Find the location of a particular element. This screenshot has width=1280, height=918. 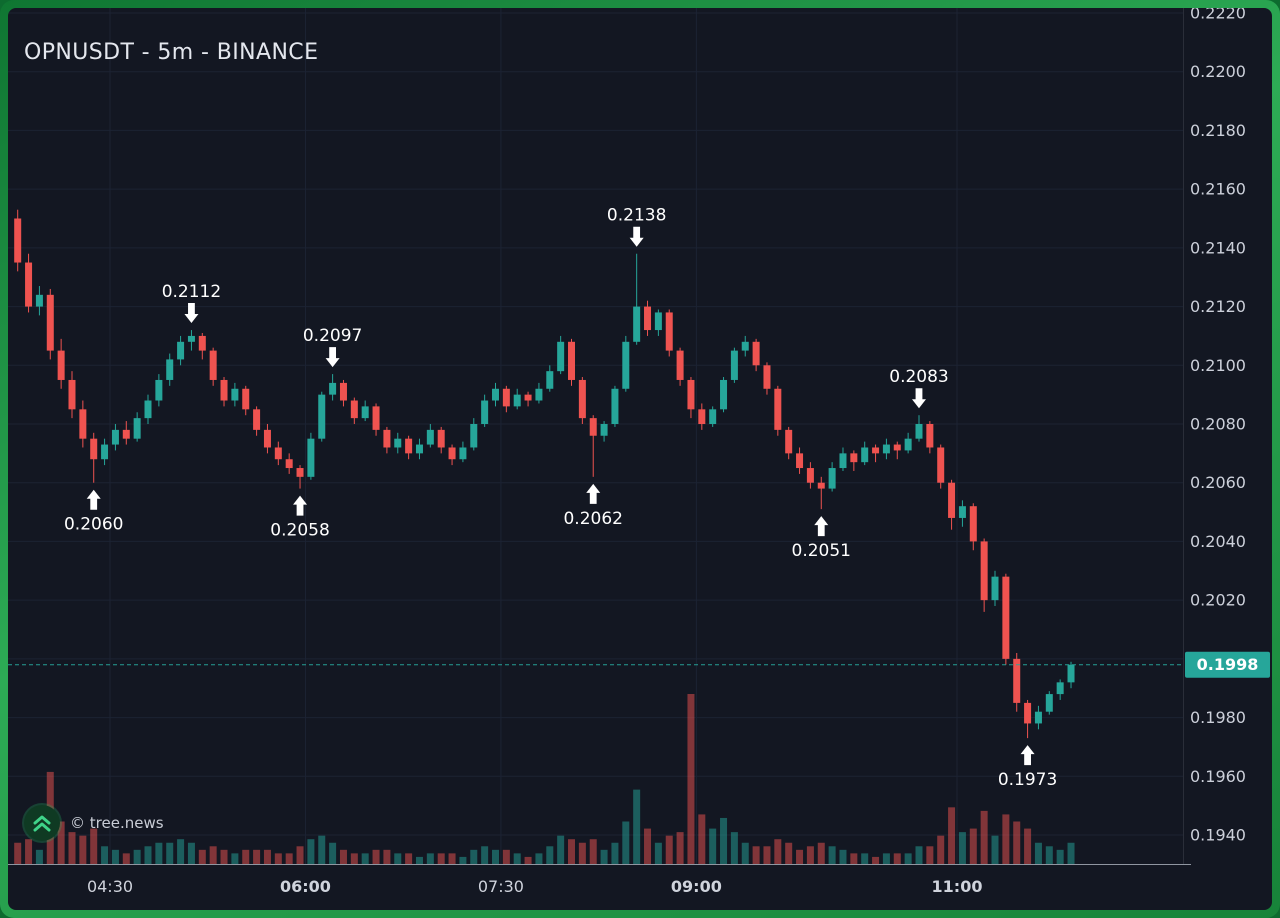

price-tick-label: 0.1960 is located at coordinates (1218, 776).